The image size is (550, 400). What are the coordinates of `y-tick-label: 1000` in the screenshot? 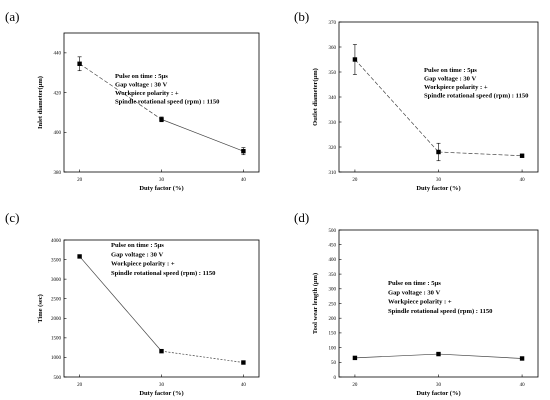 It's located at (56, 358).